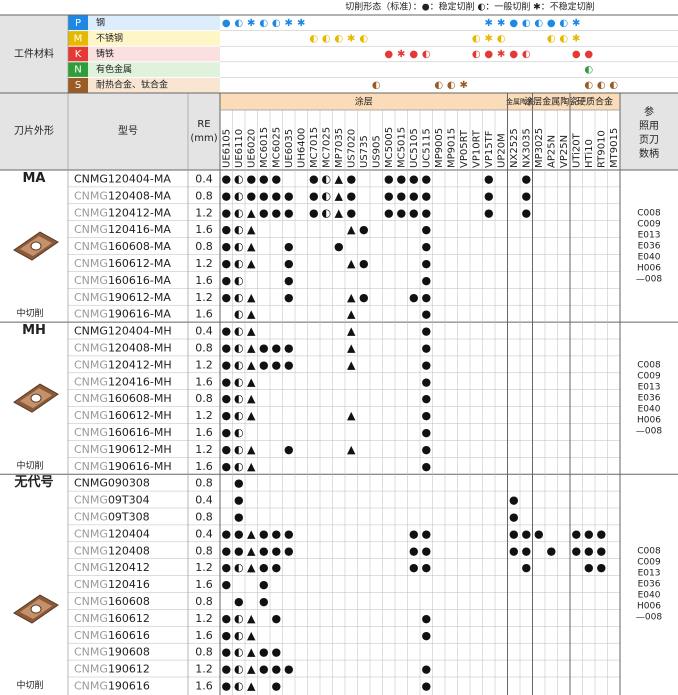 The height and width of the screenshot is (695, 678). Describe the element at coordinates (649, 269) in the screenshot. I see `ref-page: H006` at that location.